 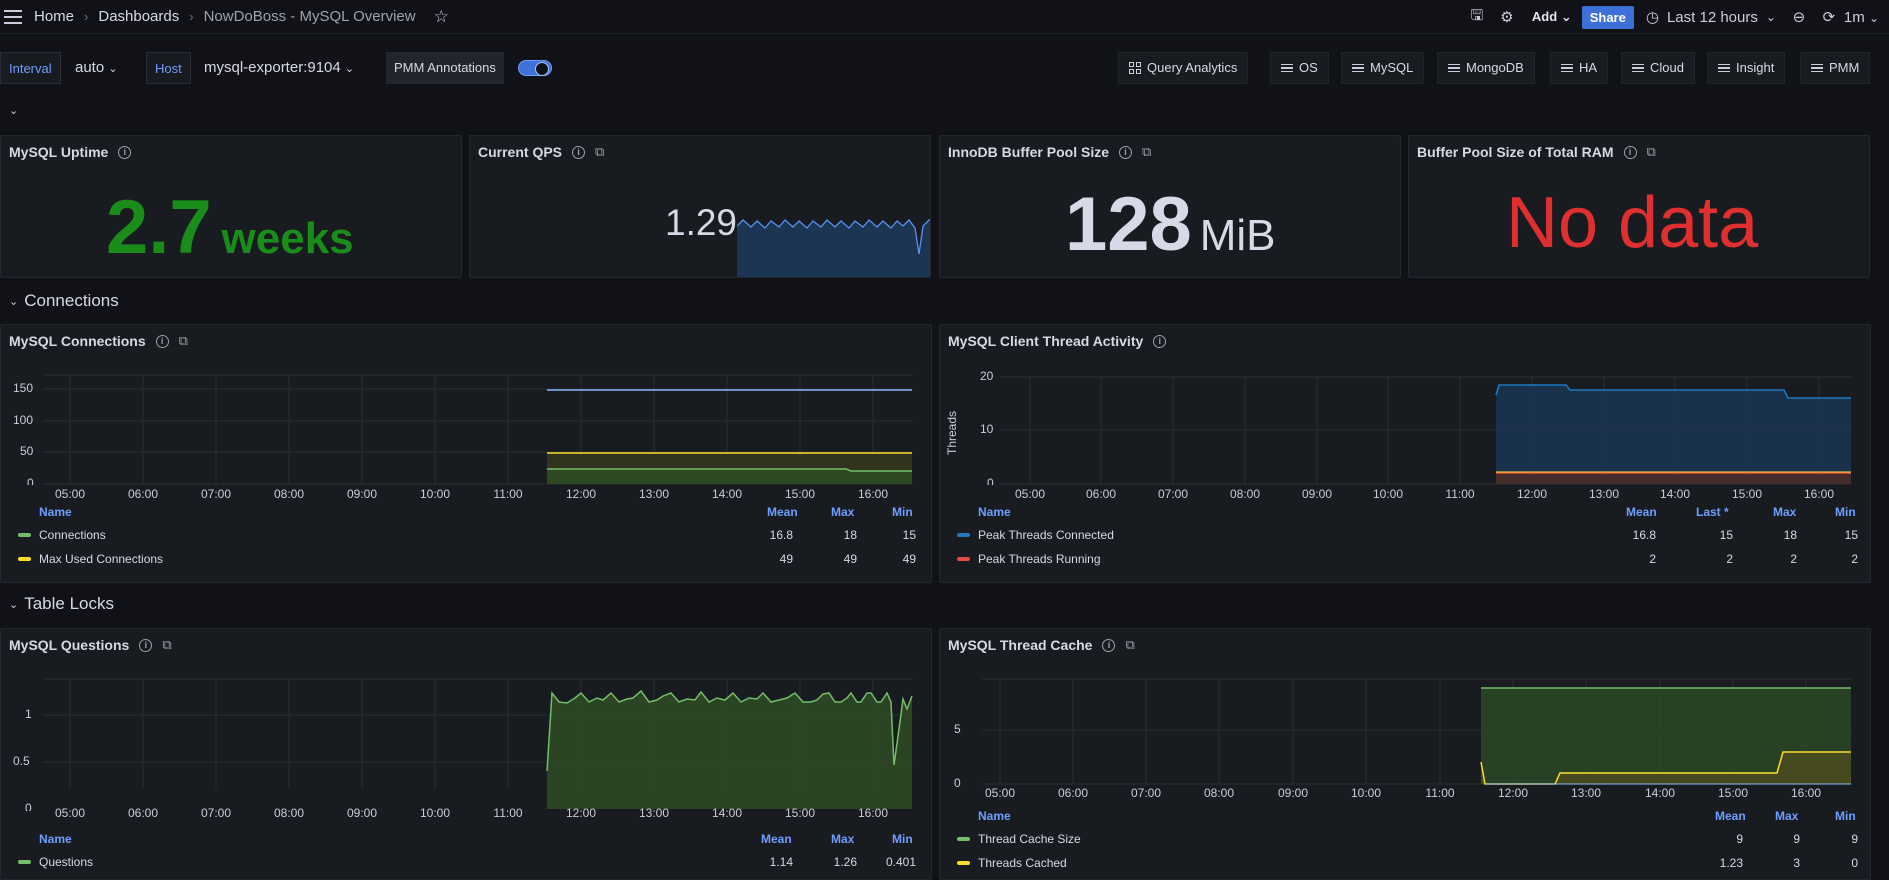 I want to click on x-tick: 06:00, so click(x=143, y=813).